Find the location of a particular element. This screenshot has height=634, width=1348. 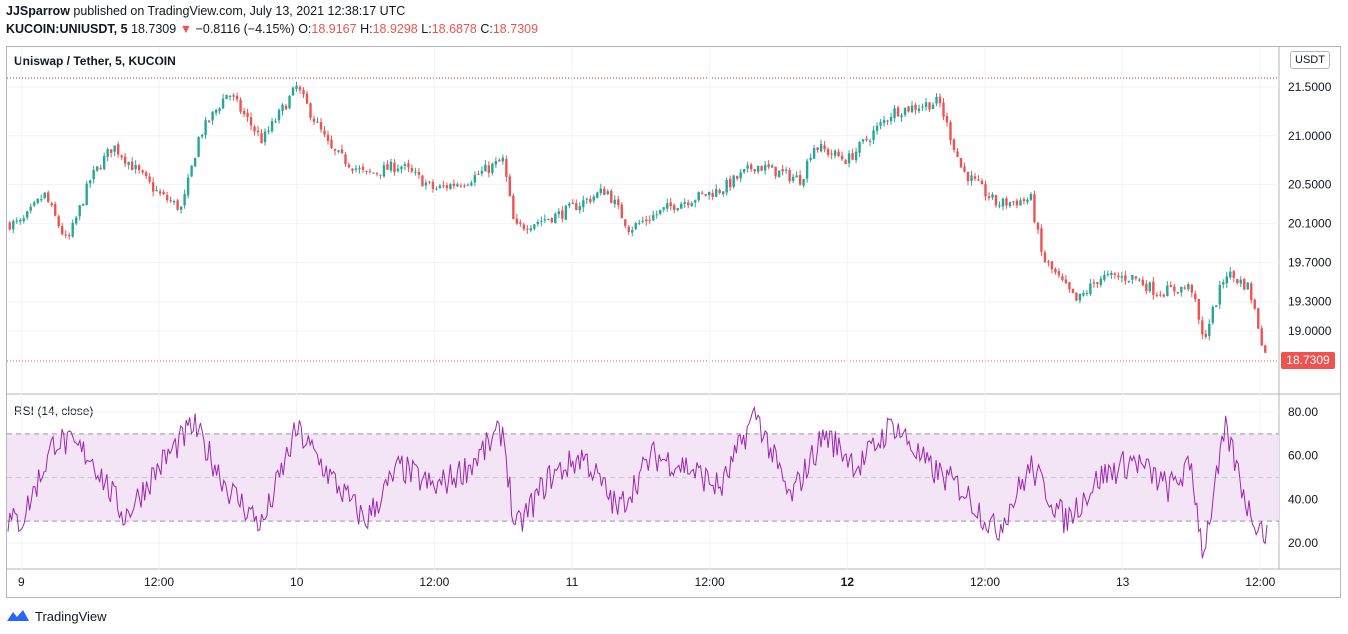

price-tick-label: 20.5000 is located at coordinates (1310, 185).